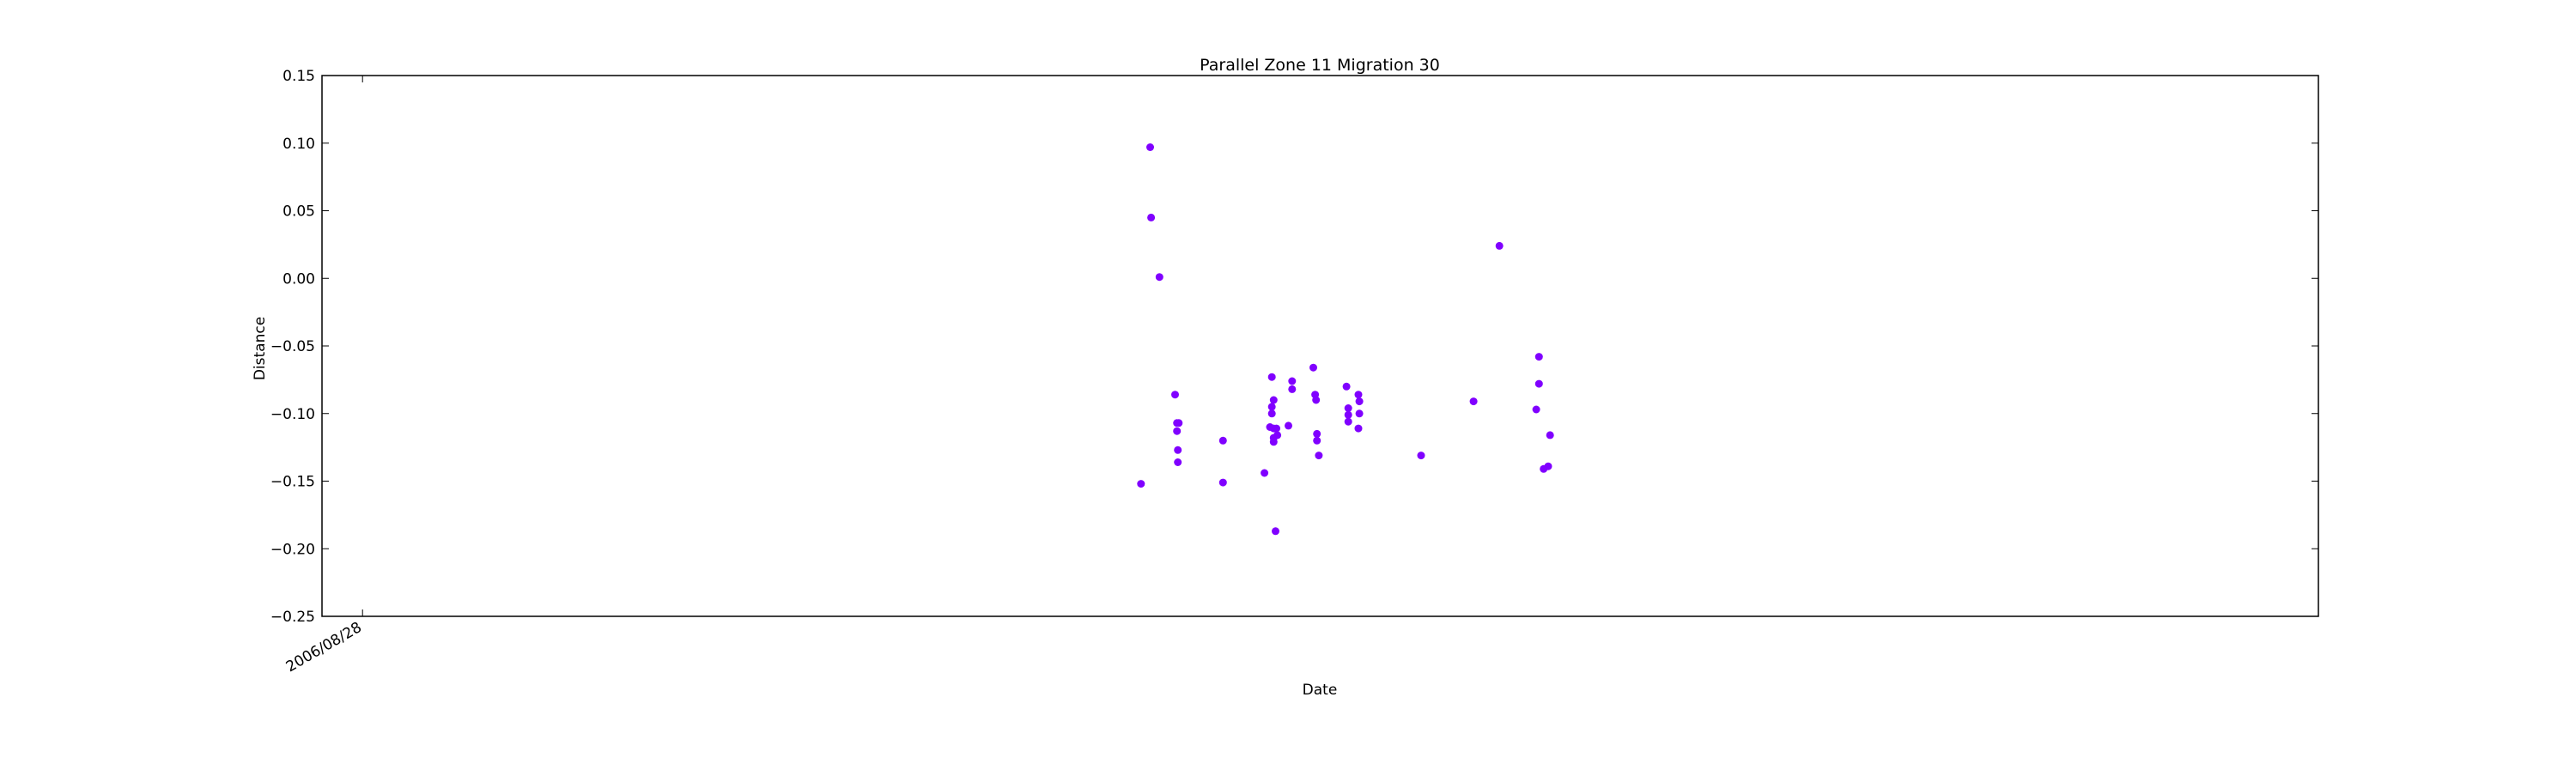 The image size is (2576, 776). What do you see at coordinates (292, 414) in the screenshot?
I see `y-tick-label: −0.10` at bounding box center [292, 414].